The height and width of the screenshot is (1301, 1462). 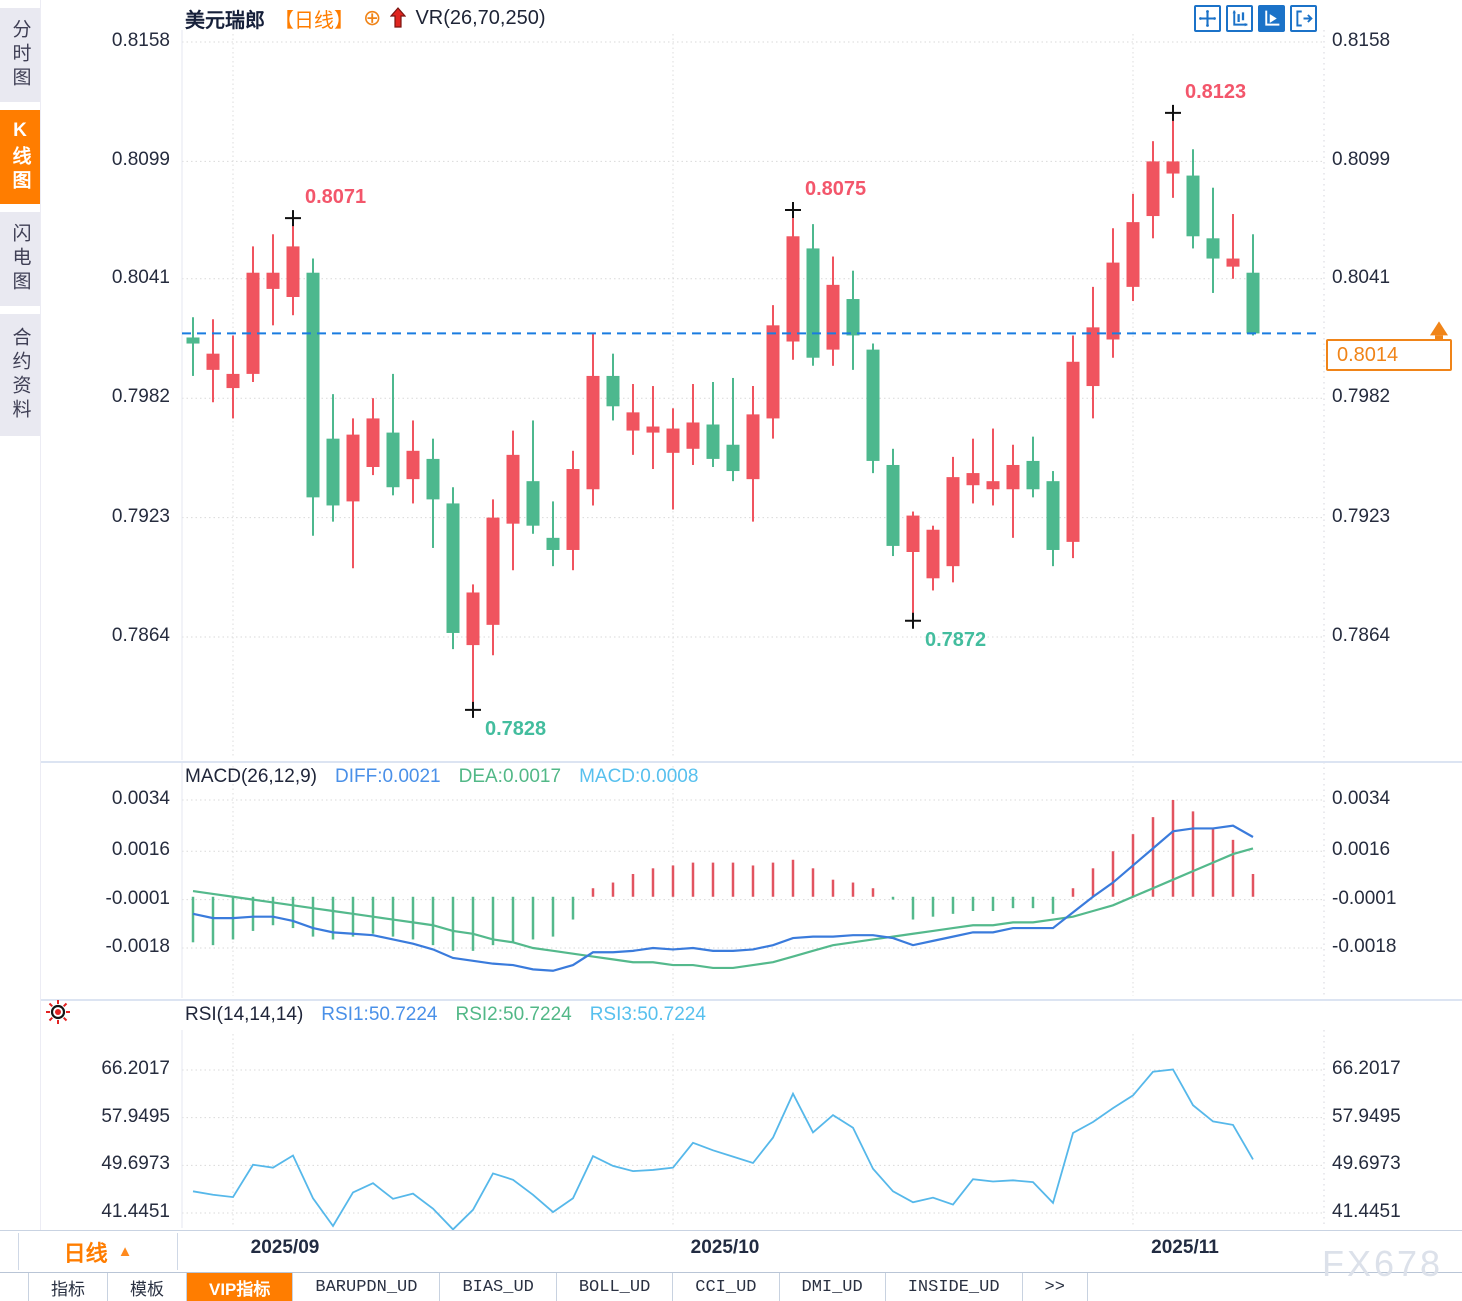 What do you see at coordinates (225, 20) in the screenshot?
I see `symbol-title: 美元瑞郎` at bounding box center [225, 20].